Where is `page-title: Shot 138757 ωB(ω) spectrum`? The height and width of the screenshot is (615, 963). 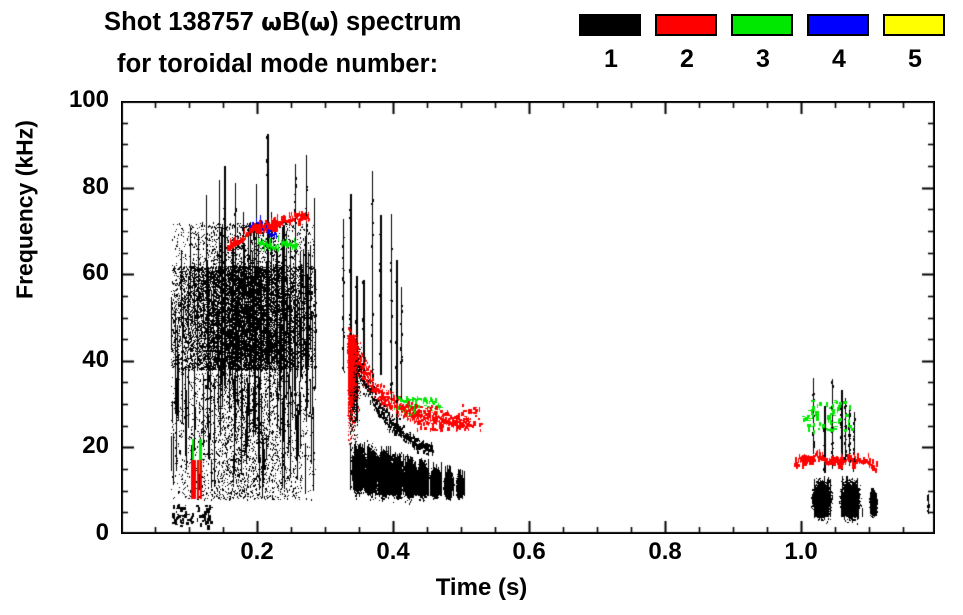
page-title: Shot 138757 ωB(ω) spectrum is located at coordinates (283, 22).